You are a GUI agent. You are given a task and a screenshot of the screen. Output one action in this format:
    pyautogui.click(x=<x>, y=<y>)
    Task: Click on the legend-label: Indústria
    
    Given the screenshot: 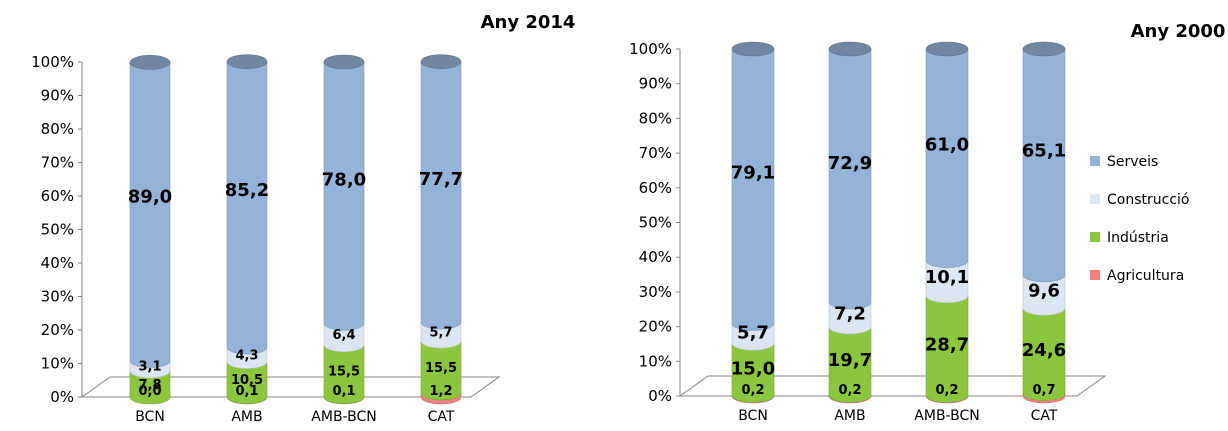 What is the action you would take?
    pyautogui.click(x=1138, y=238)
    